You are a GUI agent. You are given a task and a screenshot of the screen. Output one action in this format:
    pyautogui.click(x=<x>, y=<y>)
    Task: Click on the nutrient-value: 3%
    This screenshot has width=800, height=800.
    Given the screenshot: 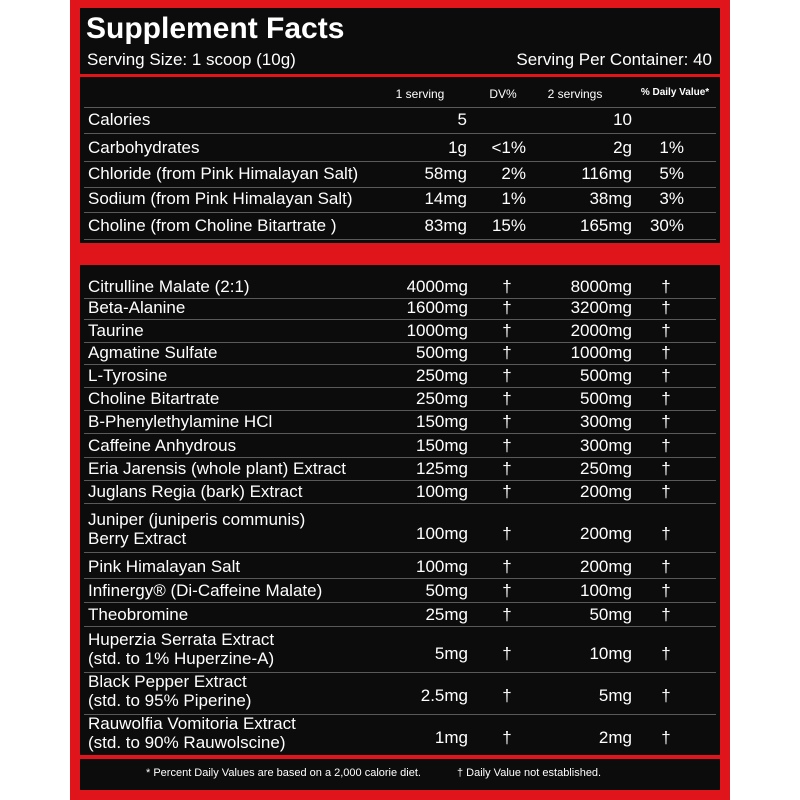 What is the action you would take?
    pyautogui.click(x=671, y=198)
    